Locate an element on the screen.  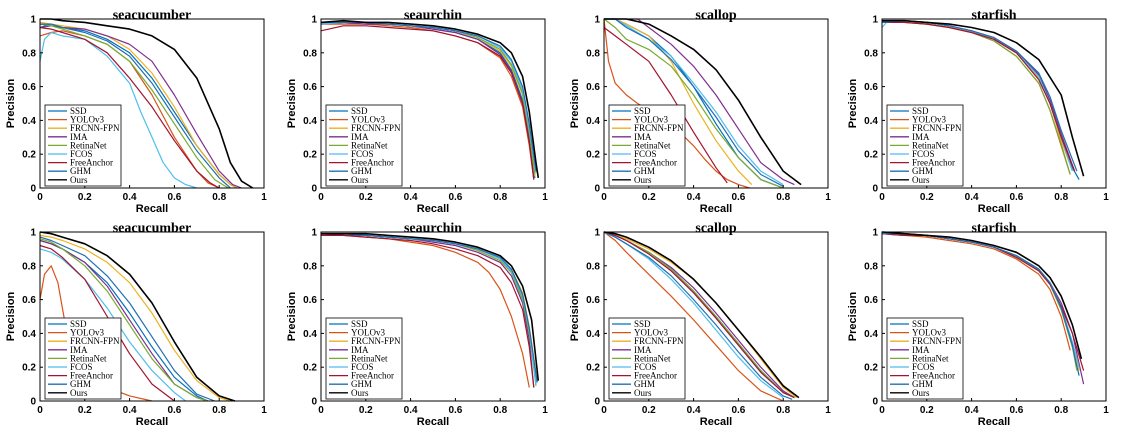
series-line-frcnn-fpn is located at coordinates (138, 105).